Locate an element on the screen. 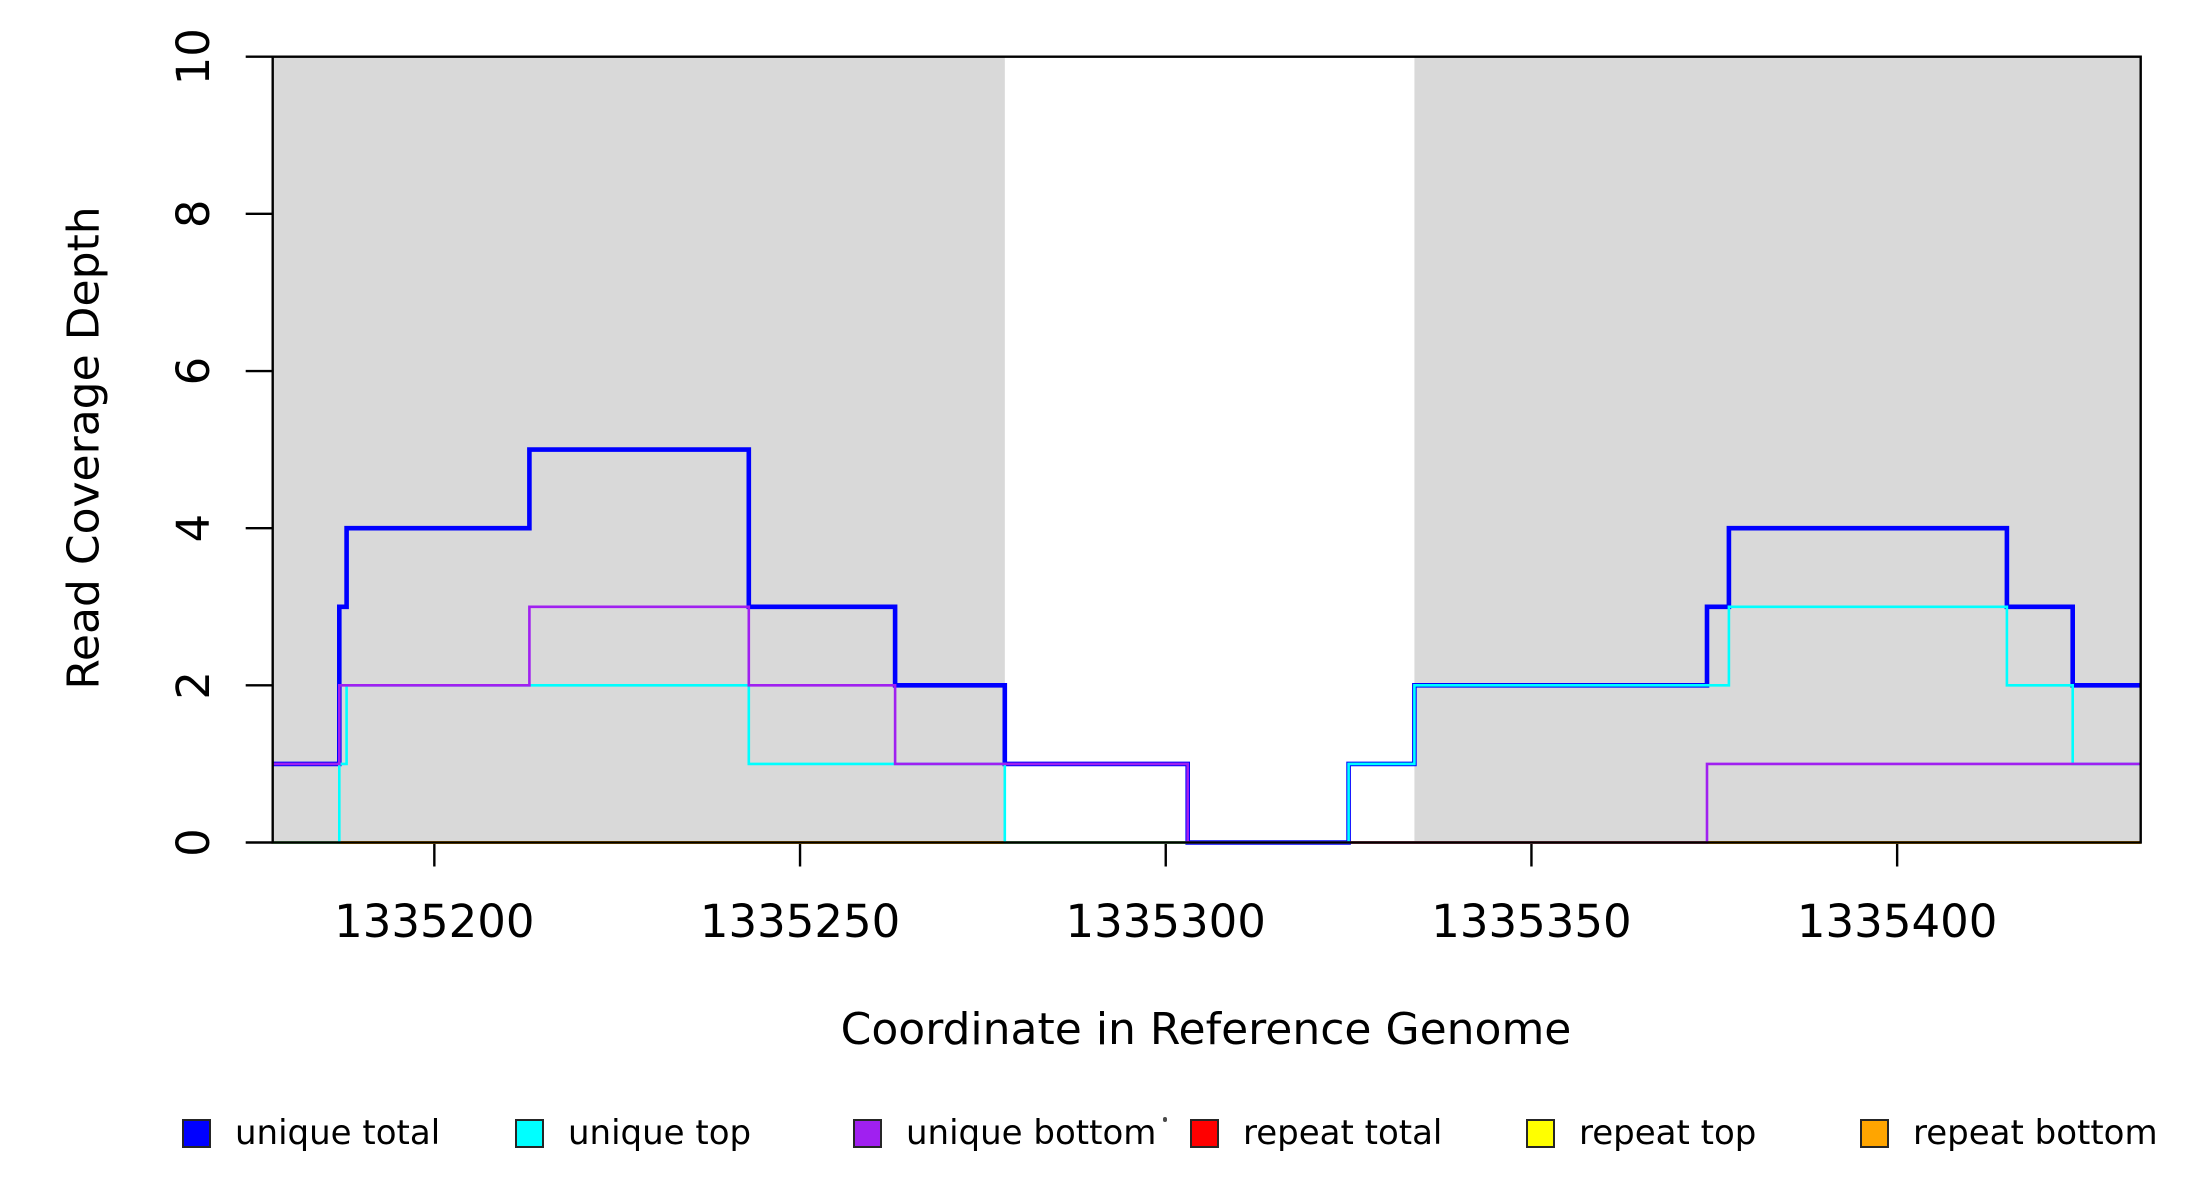 Image resolution: width=2200 pixels, height=1200 pixels. y-tick-label: 2 is located at coordinates (193, 685).